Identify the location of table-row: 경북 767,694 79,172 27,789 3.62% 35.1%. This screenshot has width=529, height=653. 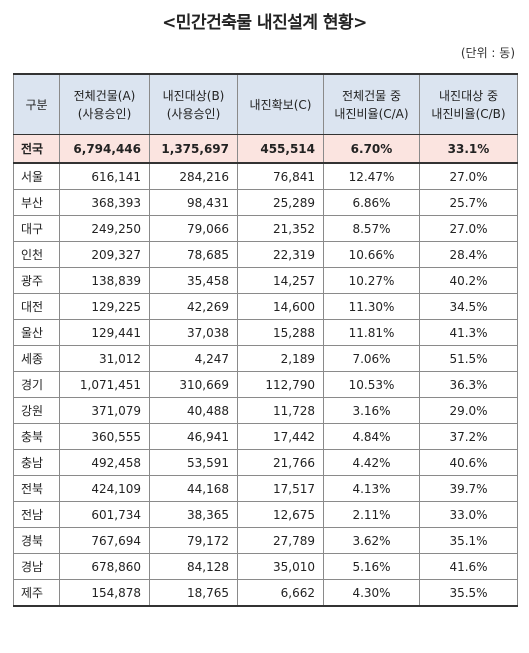
(265, 540).